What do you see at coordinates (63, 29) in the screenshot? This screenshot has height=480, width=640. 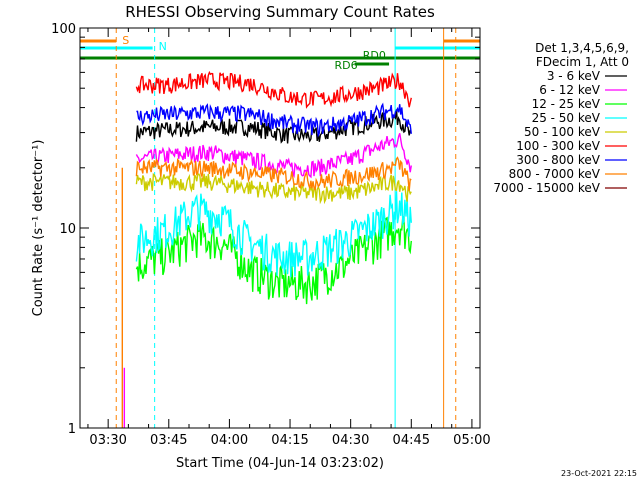 I see `y-tick-label: 100` at bounding box center [63, 29].